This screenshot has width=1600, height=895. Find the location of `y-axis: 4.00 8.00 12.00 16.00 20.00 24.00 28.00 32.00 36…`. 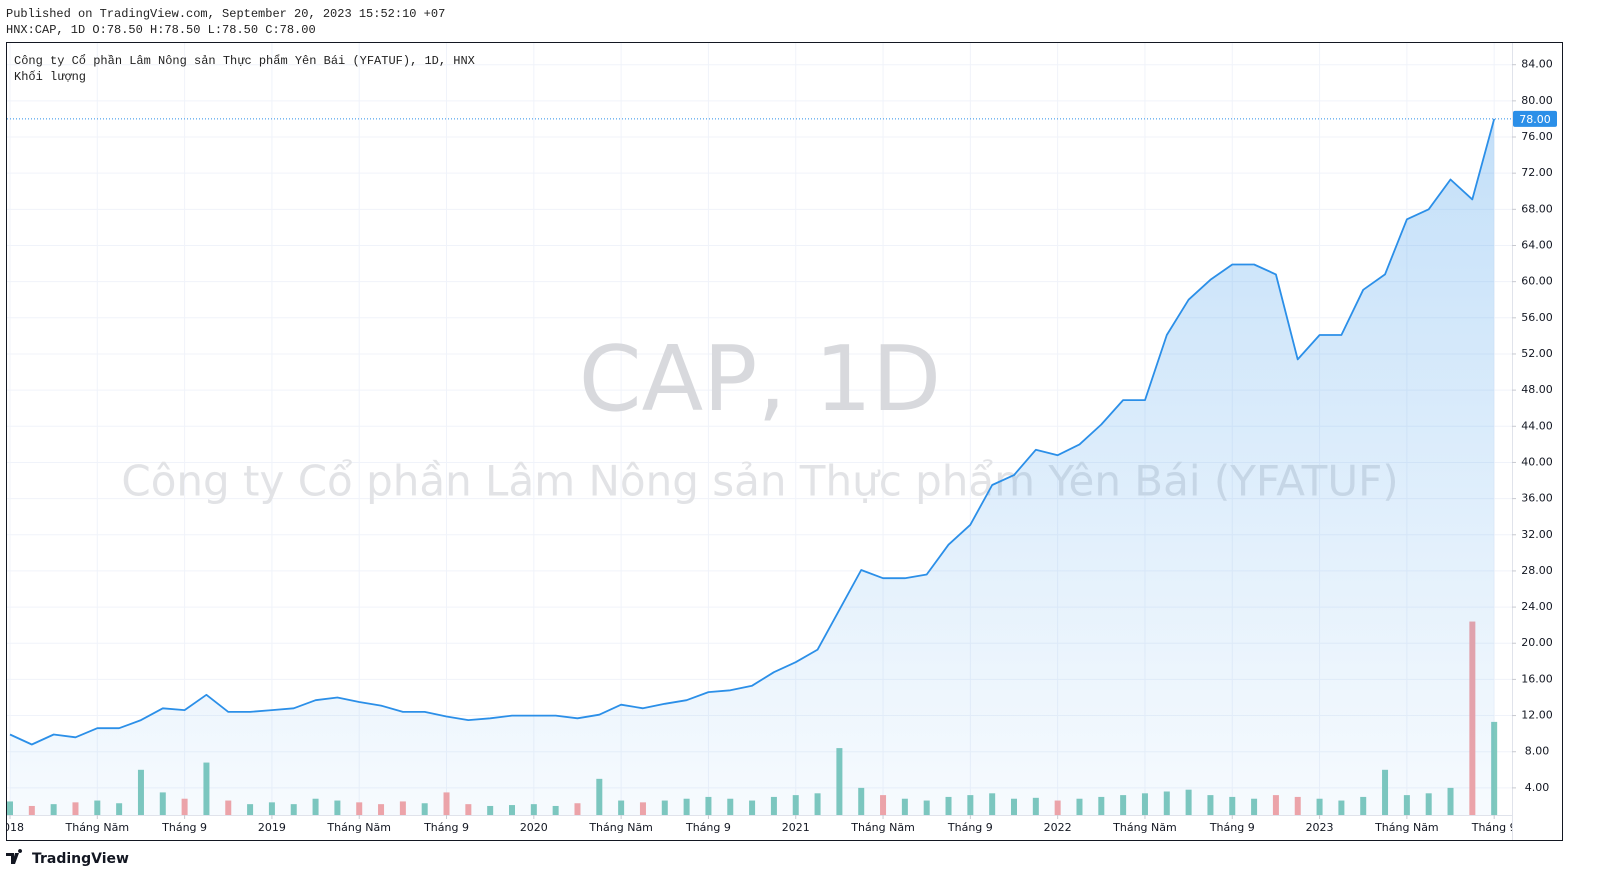

y-axis: 4.00 8.00 12.00 16.00 20.00 24.00 28.00 32.00 36… is located at coordinates (1534, 426).